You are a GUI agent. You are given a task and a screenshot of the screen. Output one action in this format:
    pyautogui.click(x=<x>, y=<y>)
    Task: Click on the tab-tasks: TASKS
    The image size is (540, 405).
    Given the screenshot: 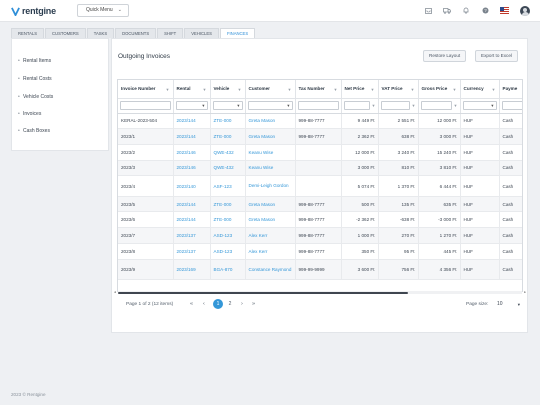 What is the action you would take?
    pyautogui.click(x=100, y=33)
    